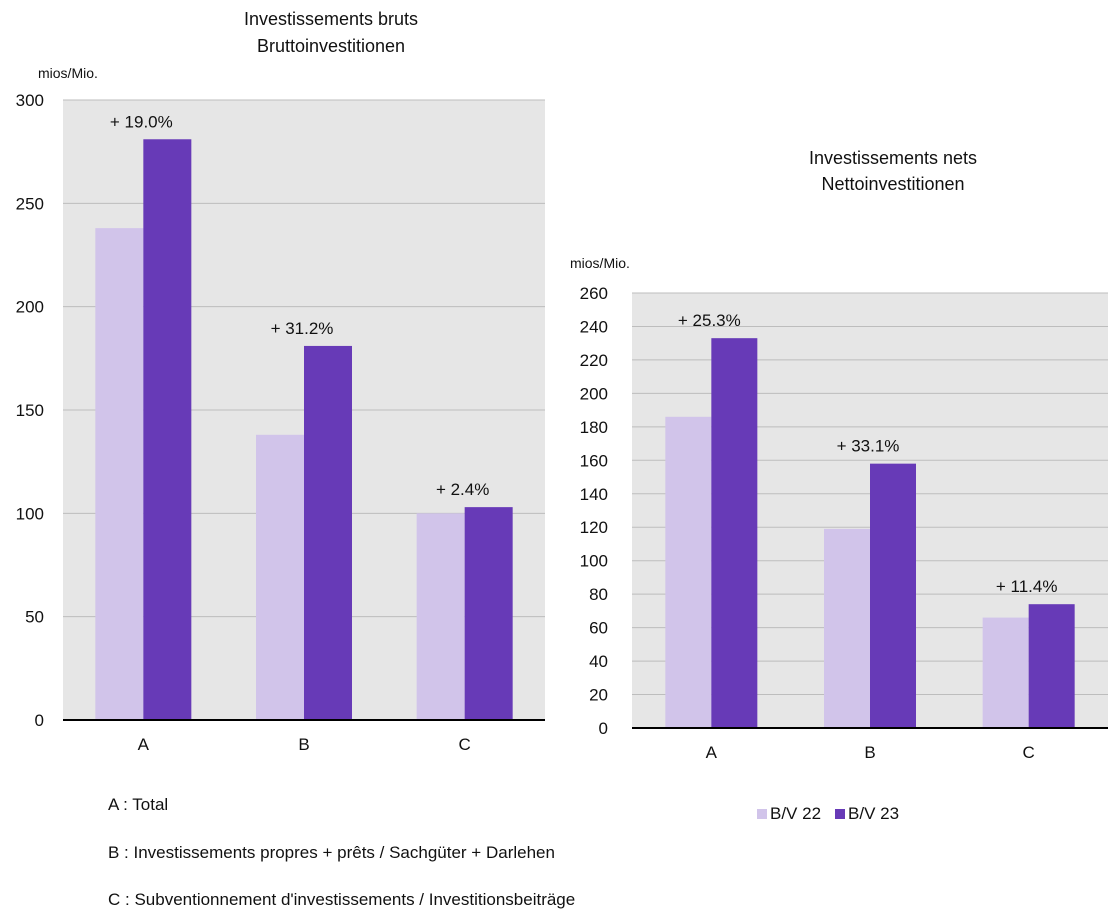 Image resolution: width=1110 pixels, height=914 pixels. I want to click on legend-swatch-2023, so click(840, 814).